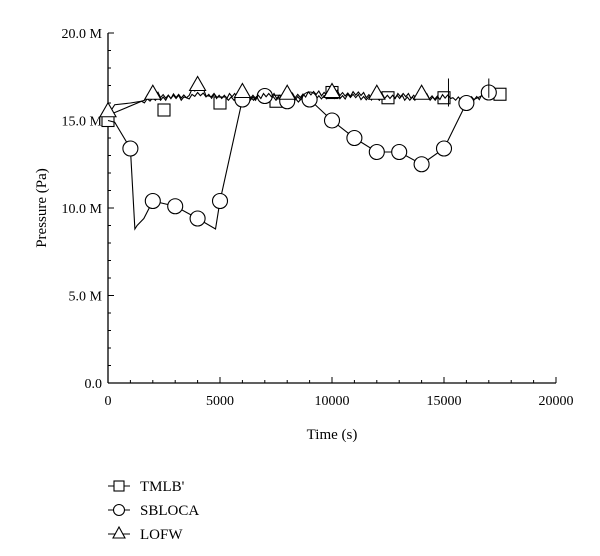 This screenshot has width=600, height=556. What do you see at coordinates (332, 401) in the screenshot?
I see `x-tick-label: 10000` at bounding box center [332, 401].